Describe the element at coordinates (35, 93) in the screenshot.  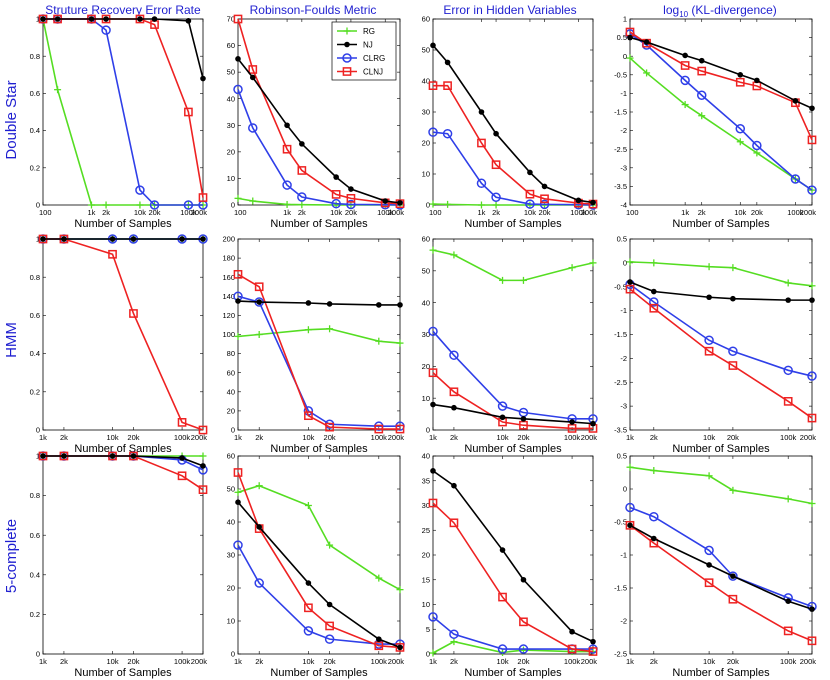
I see `y-tick-label: 0.6` at that location.